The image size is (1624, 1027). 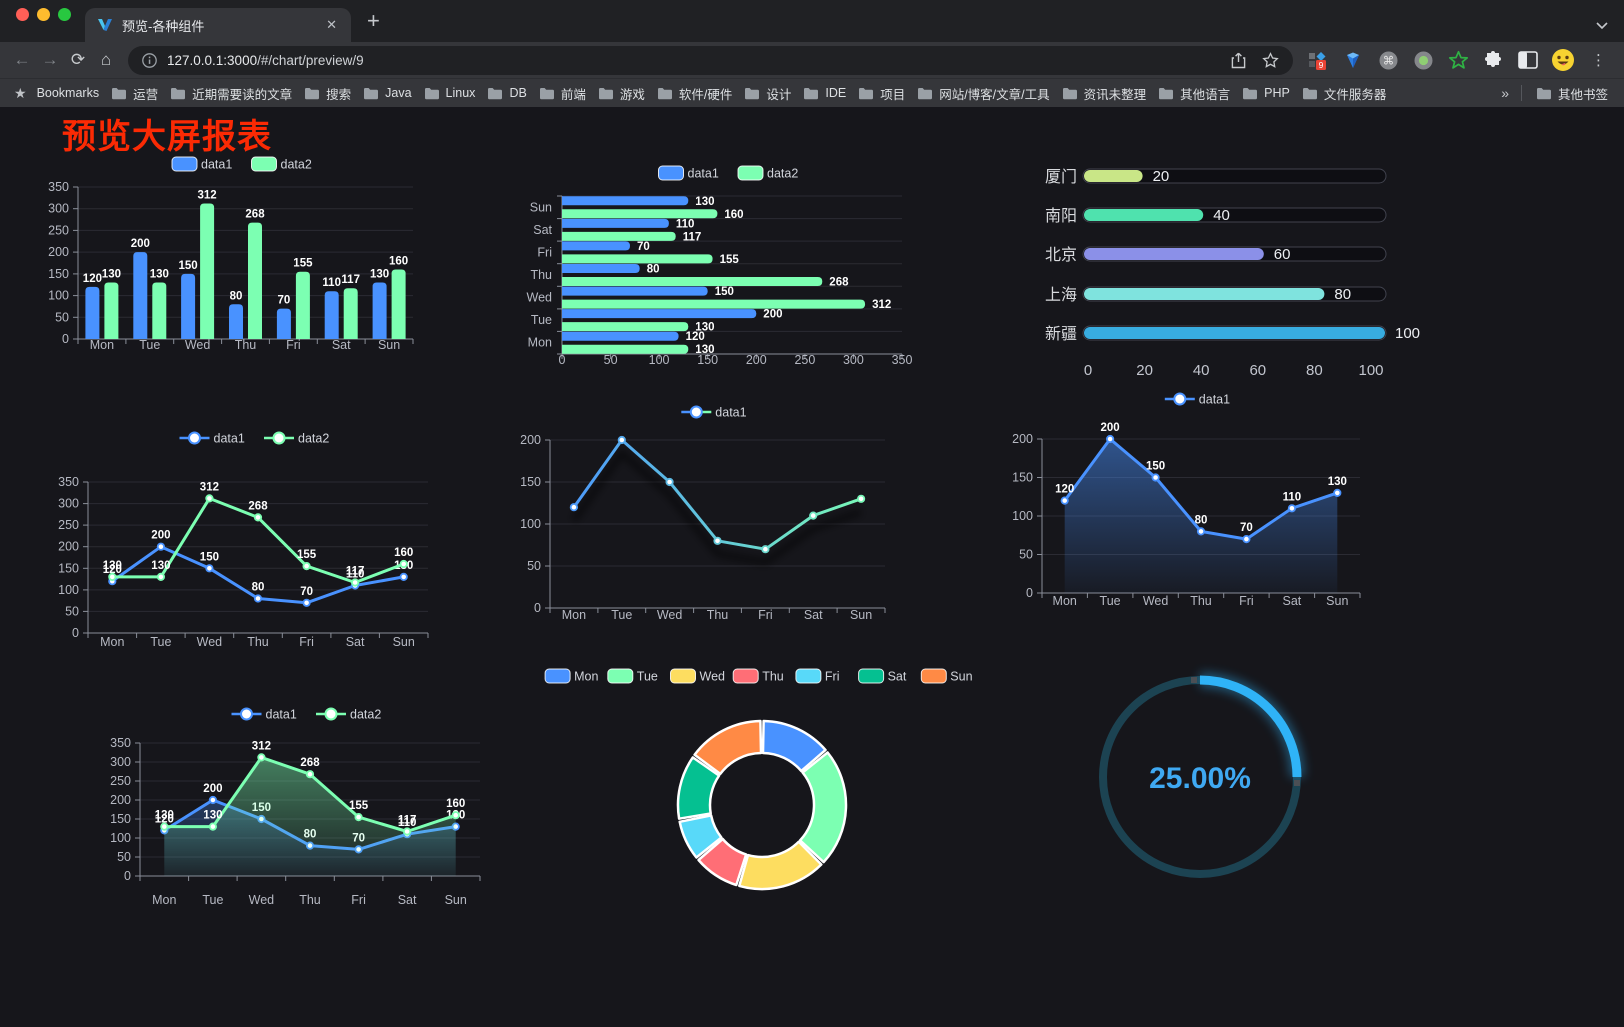 I want to click on bookmark-star-icon, so click(x=1270, y=60).